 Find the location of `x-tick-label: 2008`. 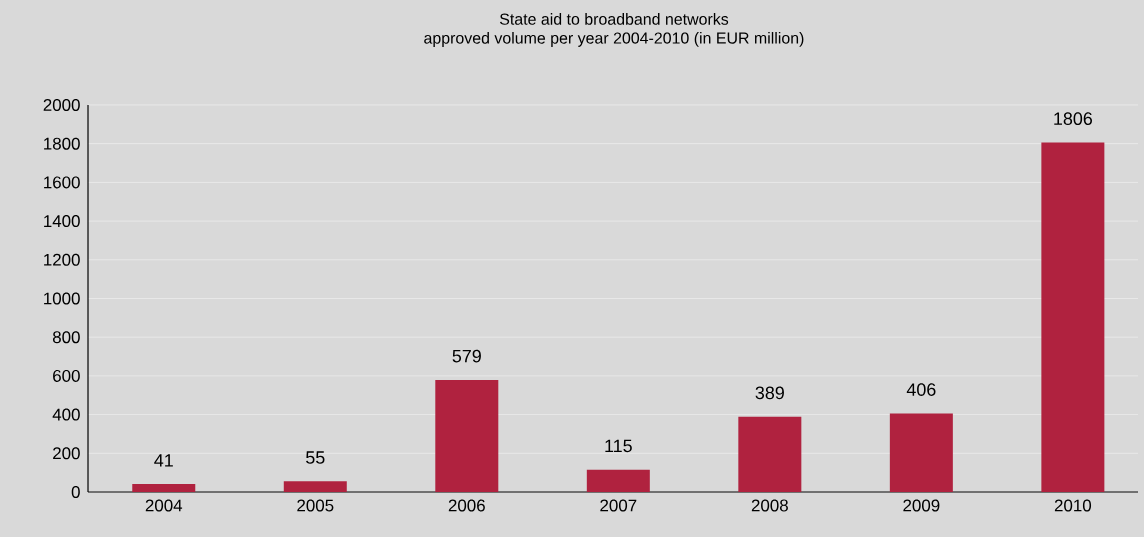

x-tick-label: 2008 is located at coordinates (769, 505).